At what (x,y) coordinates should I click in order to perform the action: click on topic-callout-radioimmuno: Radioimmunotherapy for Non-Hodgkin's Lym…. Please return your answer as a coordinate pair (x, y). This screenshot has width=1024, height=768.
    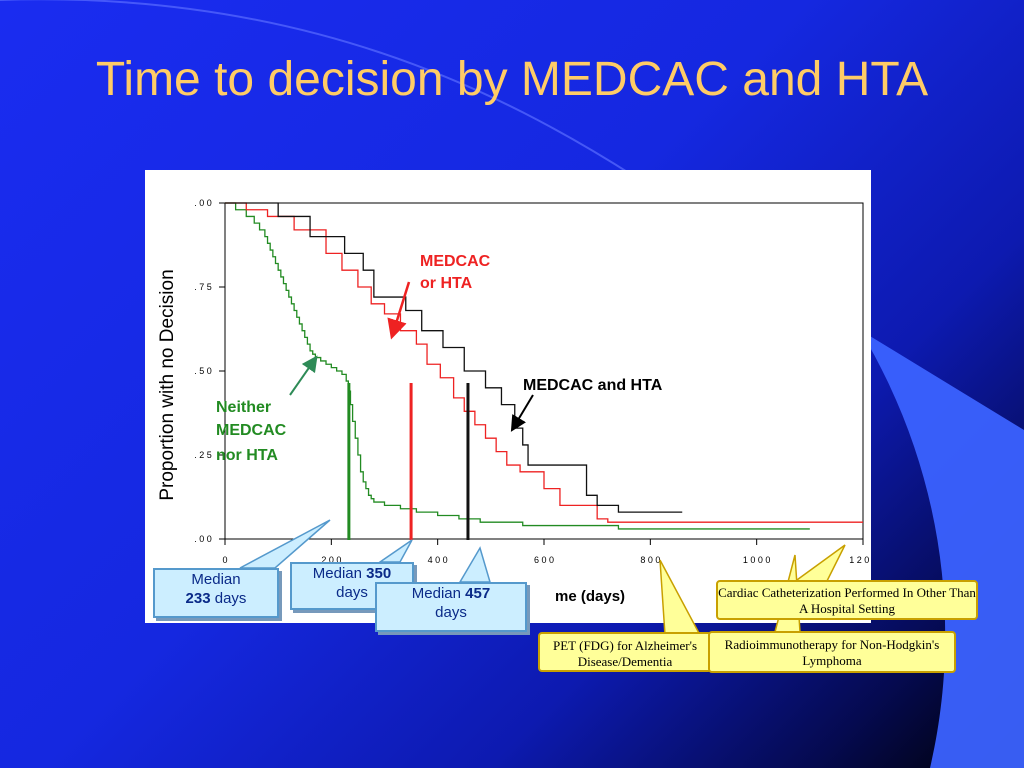
    Looking at the image, I should click on (832, 652).